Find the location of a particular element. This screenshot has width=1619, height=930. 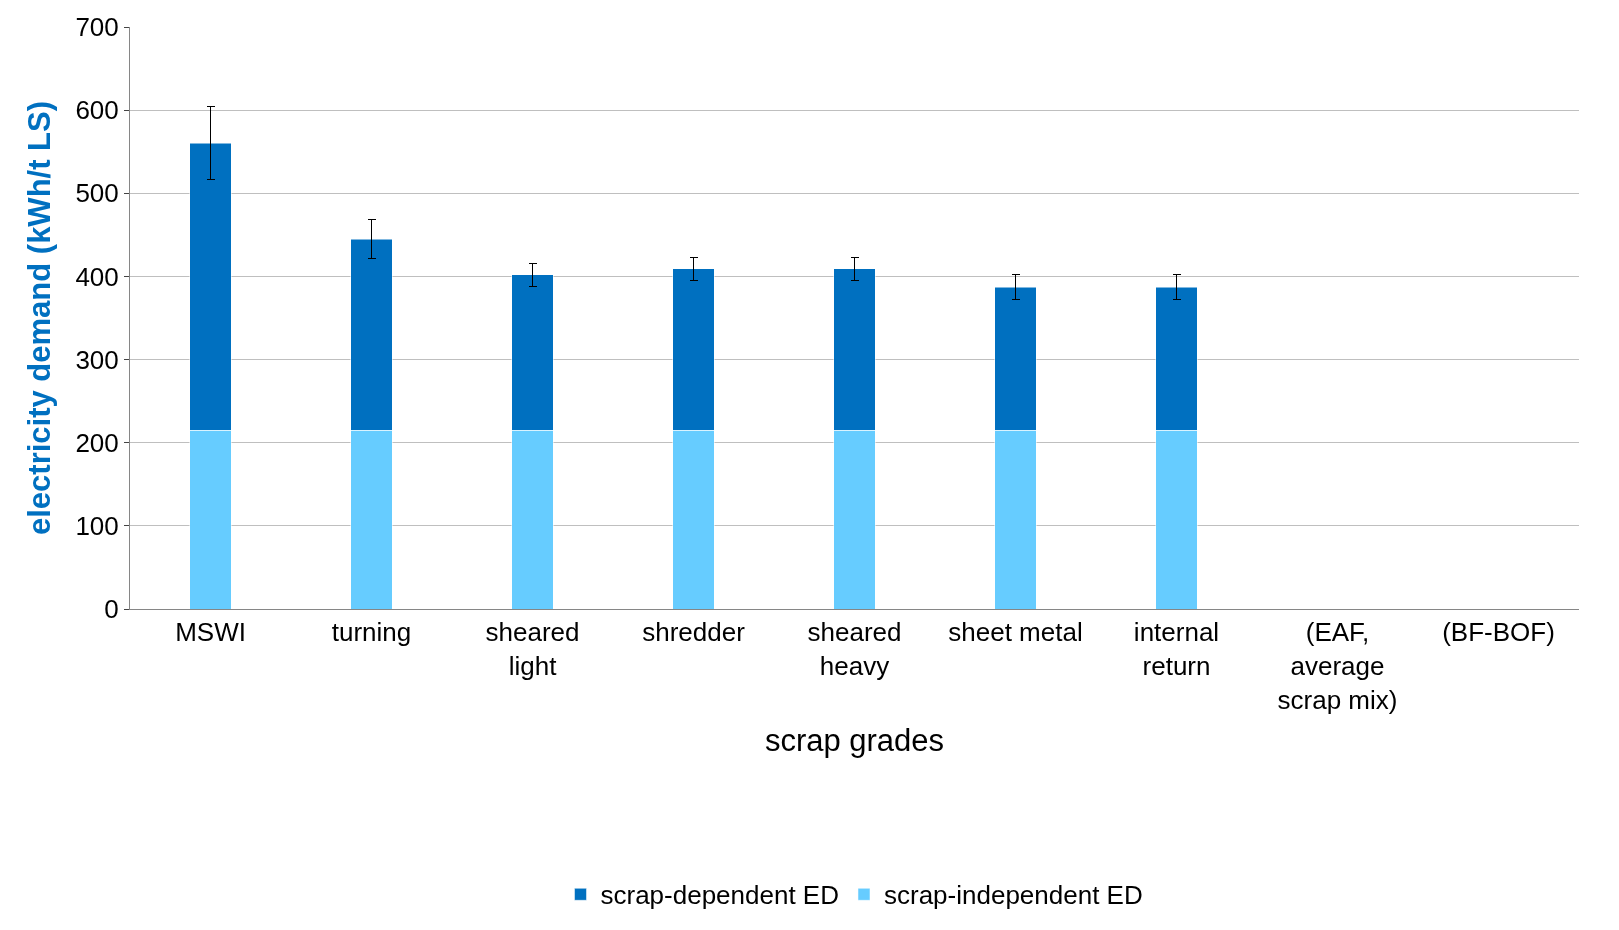

legend-label: scrap-dependent ED is located at coordinates (719, 895).